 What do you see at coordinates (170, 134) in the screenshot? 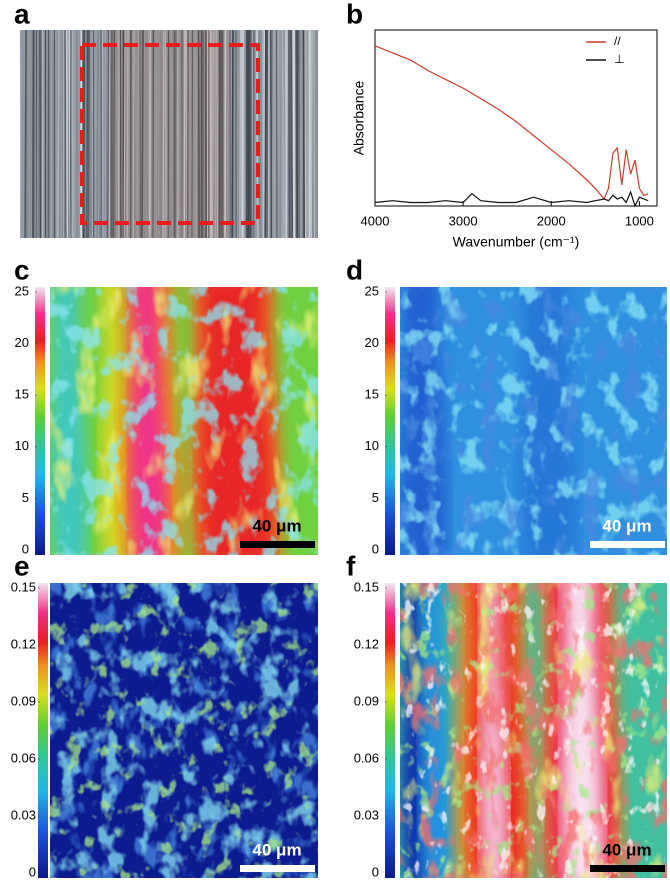
I see `photo-tint` at bounding box center [170, 134].